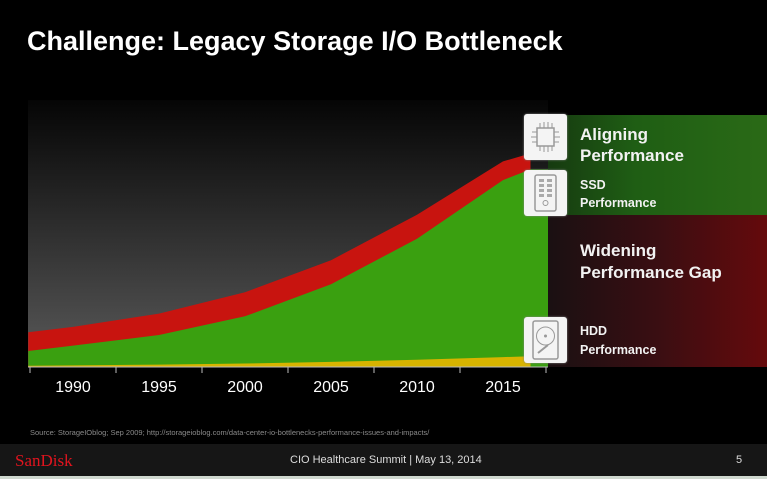 This screenshot has width=767, height=479. Describe the element at coordinates (632, 145) in the screenshot. I see `aligning-label: Aligning Performance` at that location.